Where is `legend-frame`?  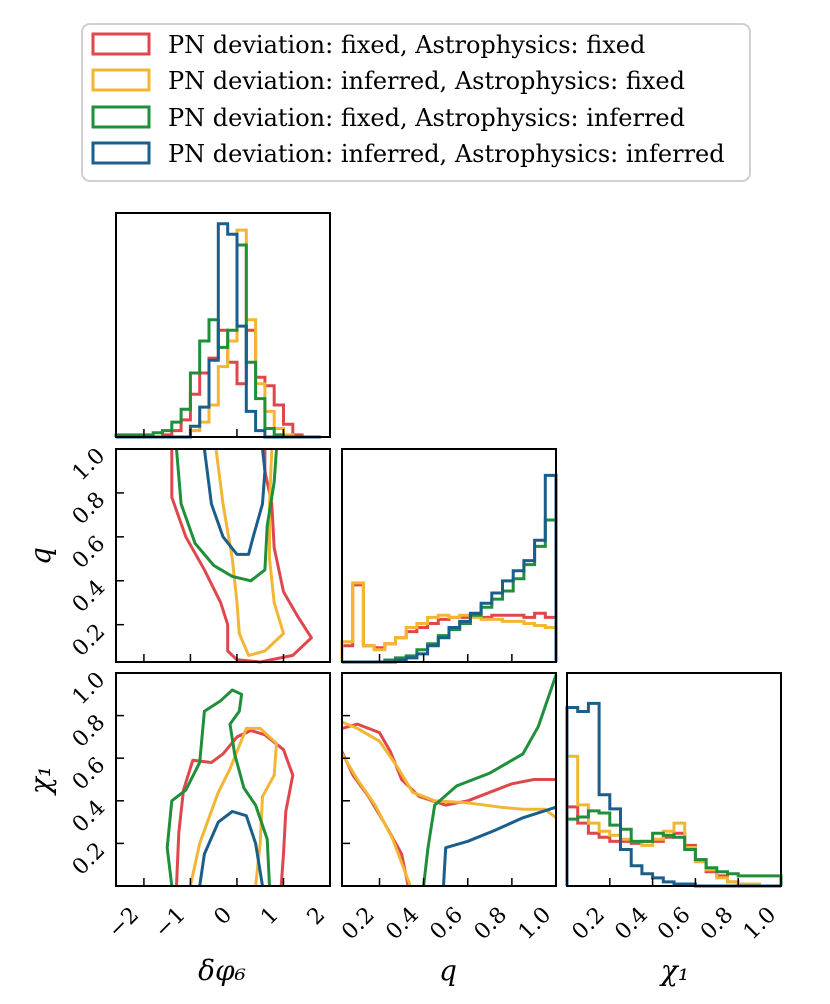
legend-frame is located at coordinates (416, 102).